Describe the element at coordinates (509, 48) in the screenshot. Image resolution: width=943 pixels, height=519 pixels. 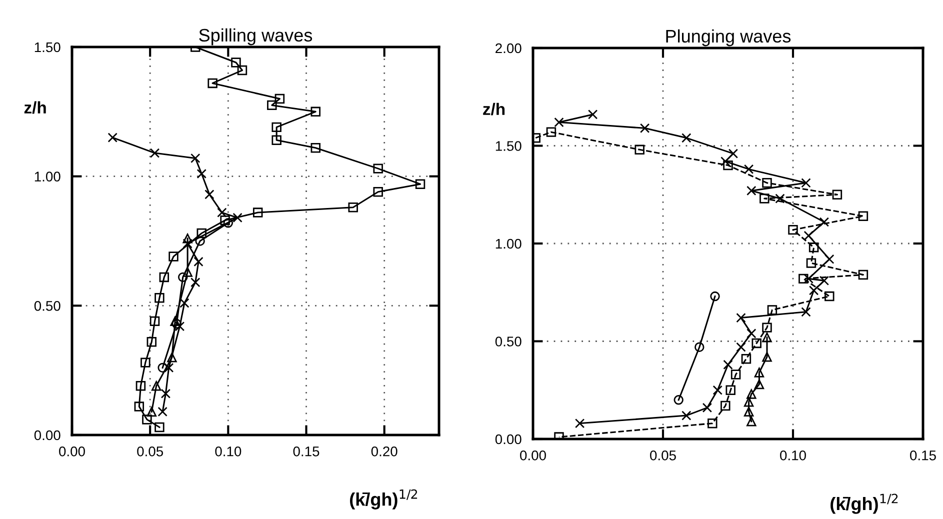
I see `y-tick-label: 2.00` at that location.